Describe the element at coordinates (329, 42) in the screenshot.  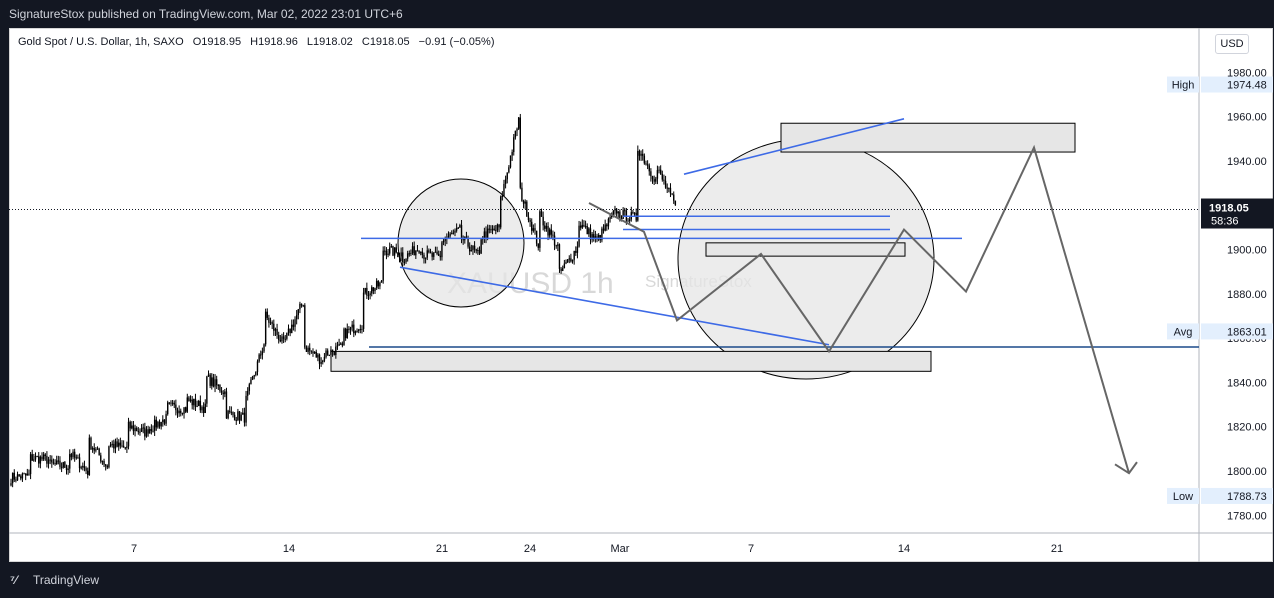
I see `legend-low: L1918.02` at that location.